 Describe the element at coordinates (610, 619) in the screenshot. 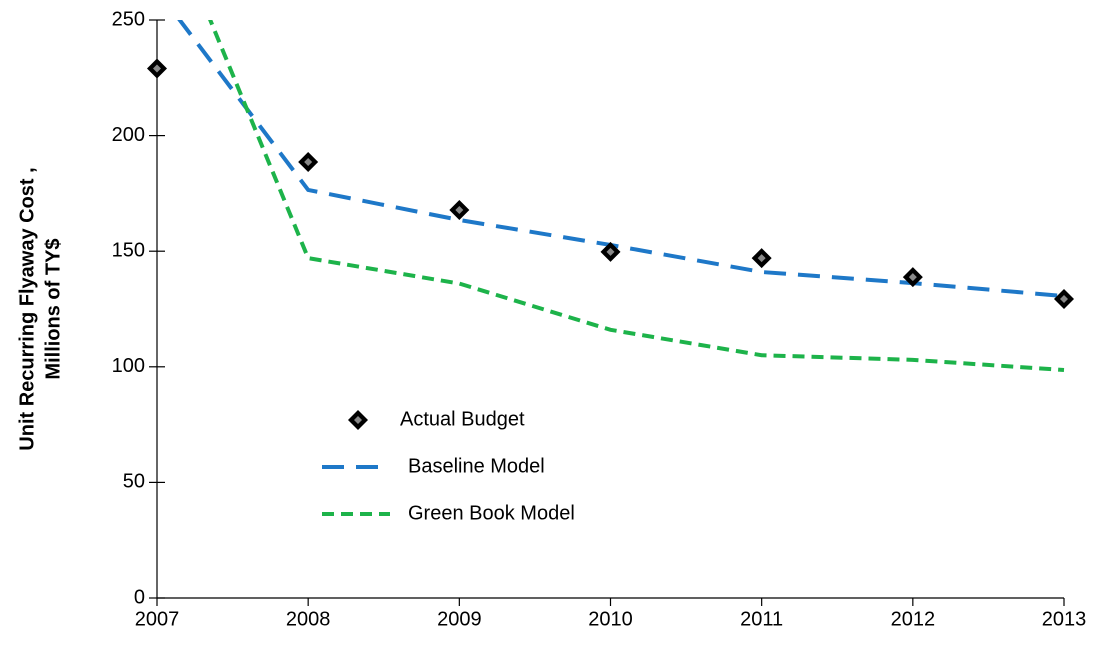

I see `x-tick-label: 2010` at that location.